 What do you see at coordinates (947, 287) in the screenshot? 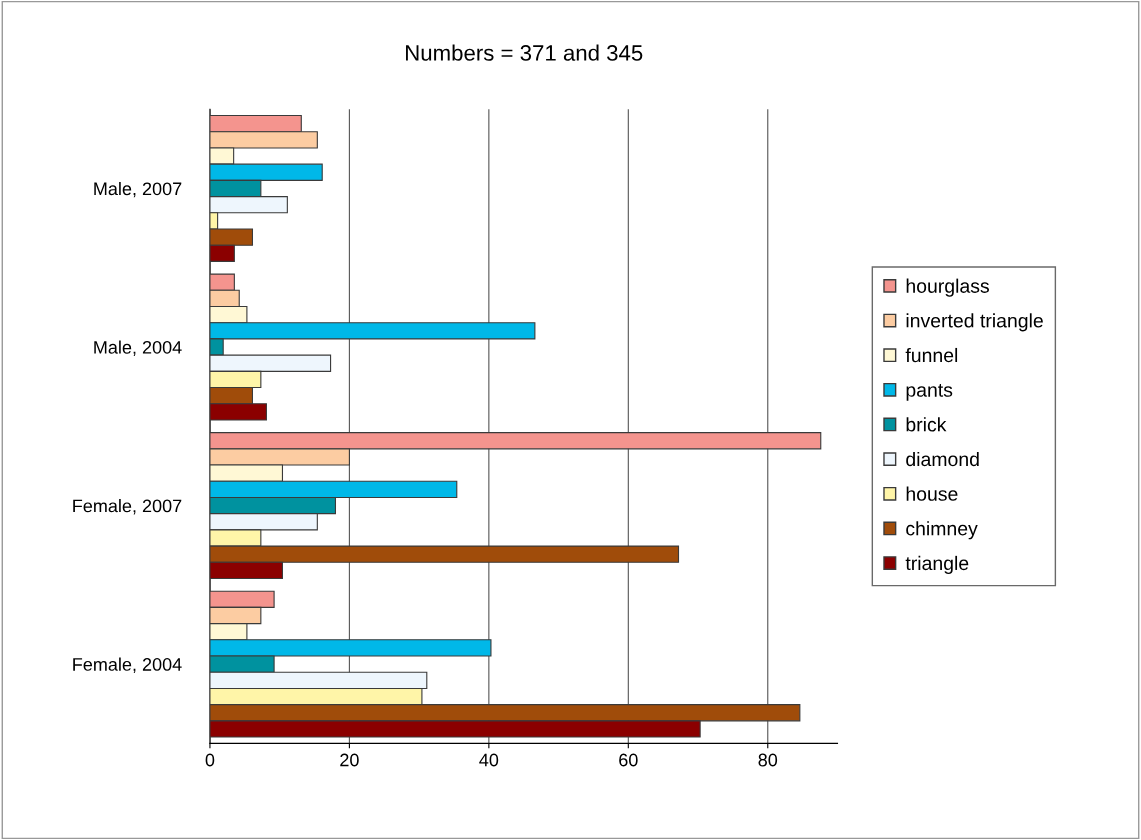
I see `legend-label: hourglass` at bounding box center [947, 287].